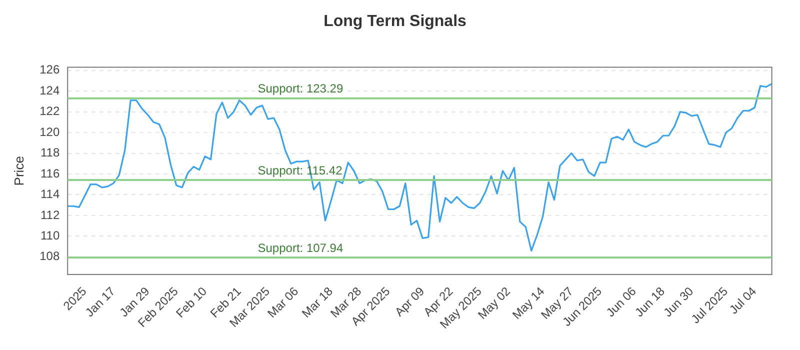 Image resolution: width=800 pixels, height=350 pixels. Describe the element at coordinates (50, 111) in the screenshot. I see `y-tick-label: 122` at that location.